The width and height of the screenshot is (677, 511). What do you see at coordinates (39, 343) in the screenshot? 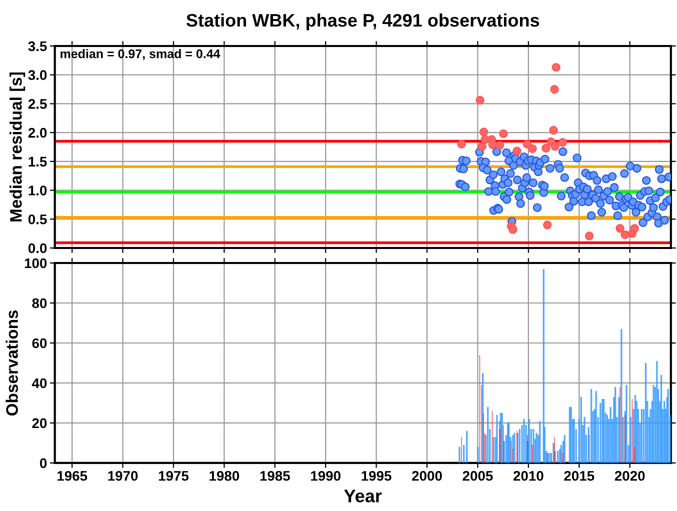
I see `y-tick-label: 60` at bounding box center [39, 343].